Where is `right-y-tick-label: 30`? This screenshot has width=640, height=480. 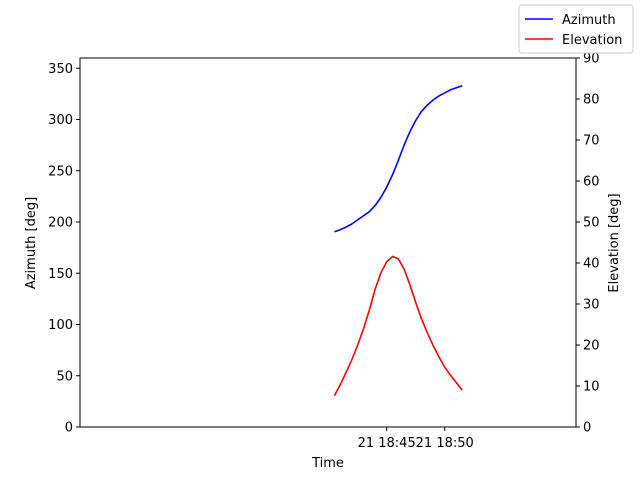
right-y-tick-label: 30 is located at coordinates (591, 305).